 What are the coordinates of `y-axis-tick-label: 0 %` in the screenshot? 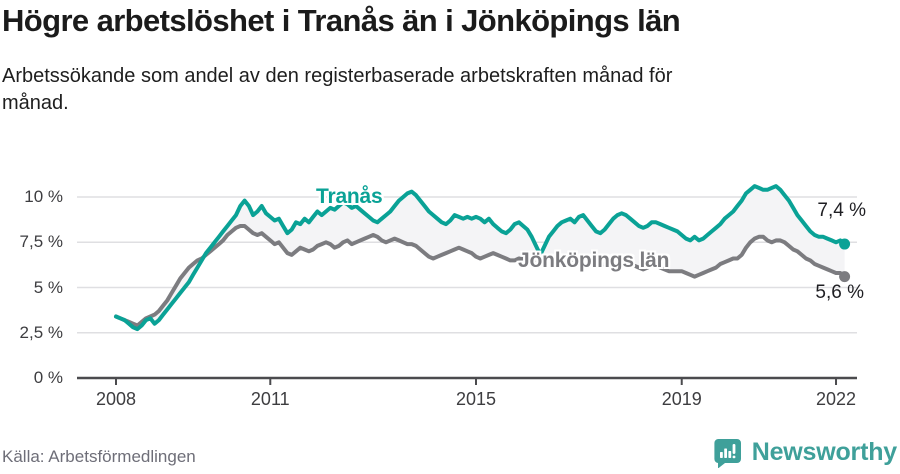 It's located at (48, 377).